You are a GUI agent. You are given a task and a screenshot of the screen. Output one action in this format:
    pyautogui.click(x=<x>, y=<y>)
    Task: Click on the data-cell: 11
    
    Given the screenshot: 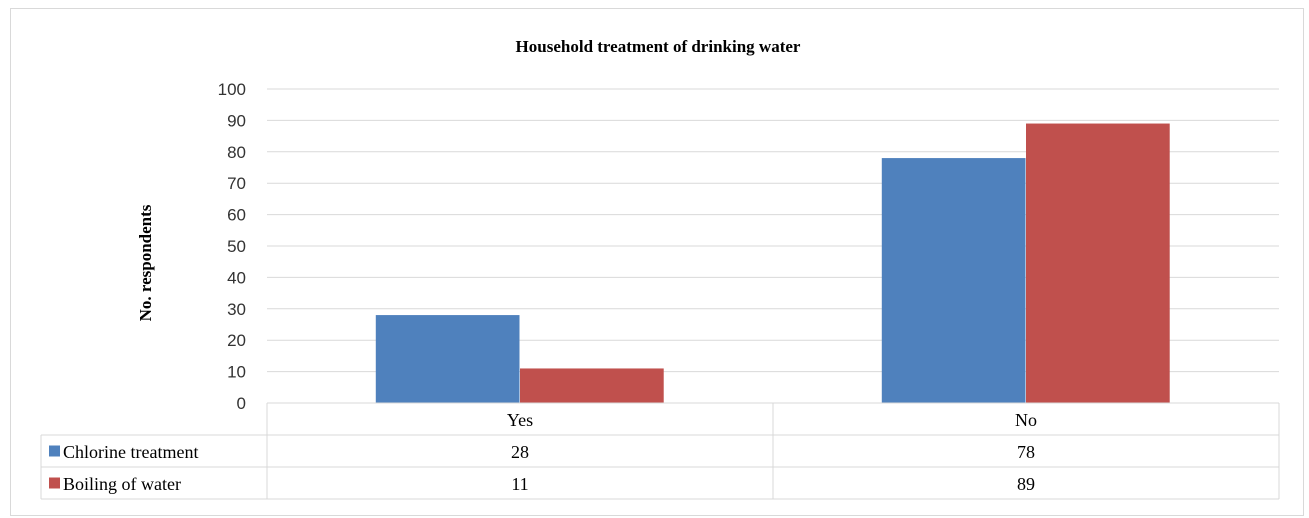 What is the action you would take?
    pyautogui.click(x=519, y=484)
    